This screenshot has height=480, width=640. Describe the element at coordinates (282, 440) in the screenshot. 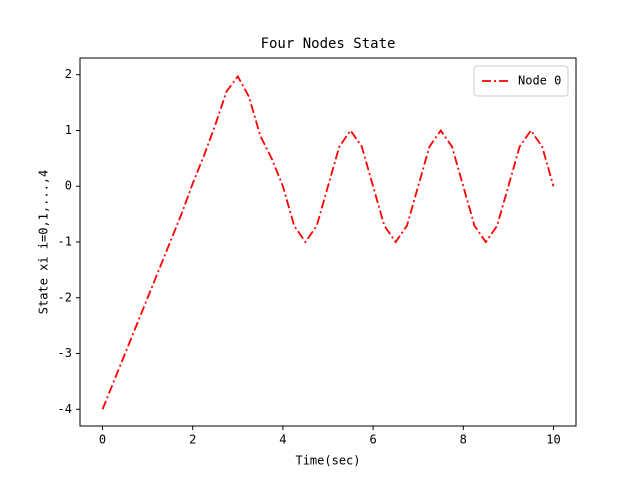

I see `x-tick-label: 4` at that location.